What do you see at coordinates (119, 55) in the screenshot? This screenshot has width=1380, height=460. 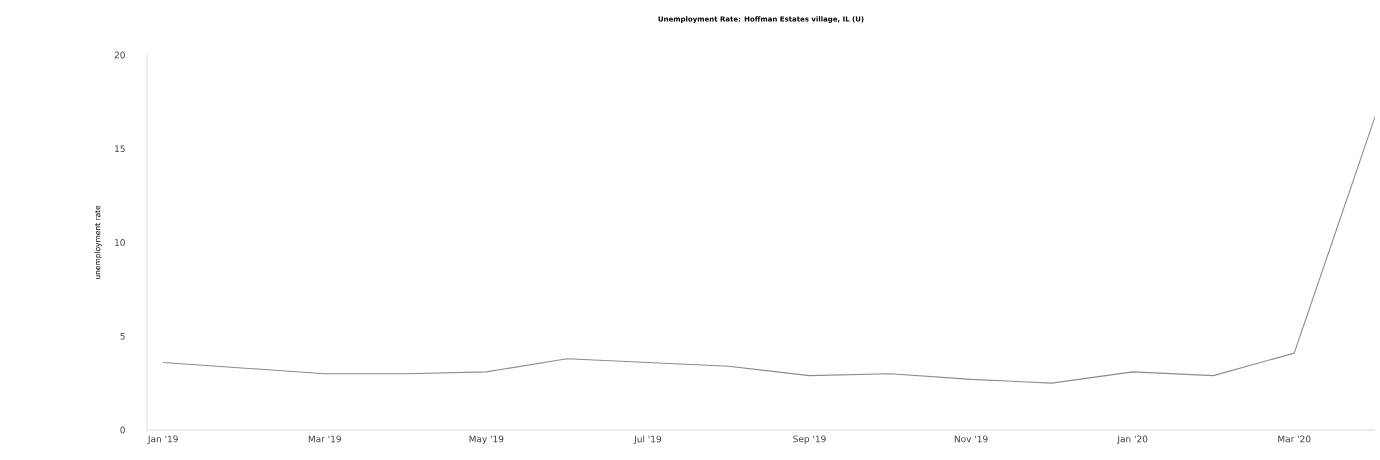 I see `y-tick-label: 20` at bounding box center [119, 55].